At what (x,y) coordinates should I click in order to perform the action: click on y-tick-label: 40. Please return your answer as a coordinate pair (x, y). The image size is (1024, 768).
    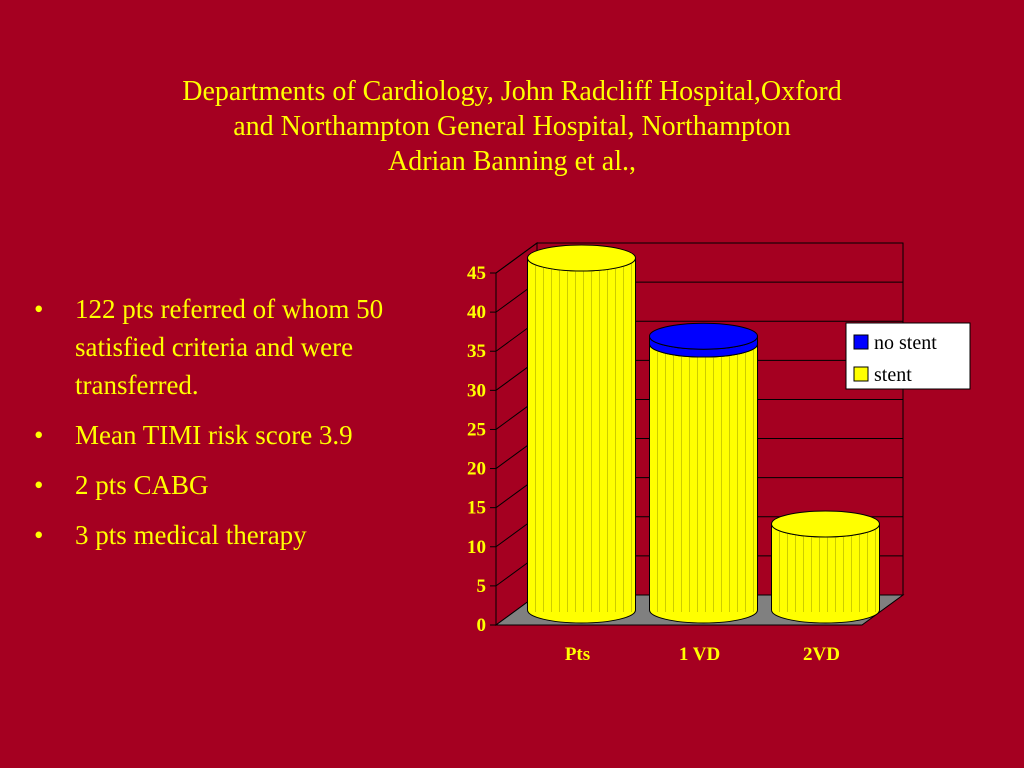
    Looking at the image, I should click on (476, 312).